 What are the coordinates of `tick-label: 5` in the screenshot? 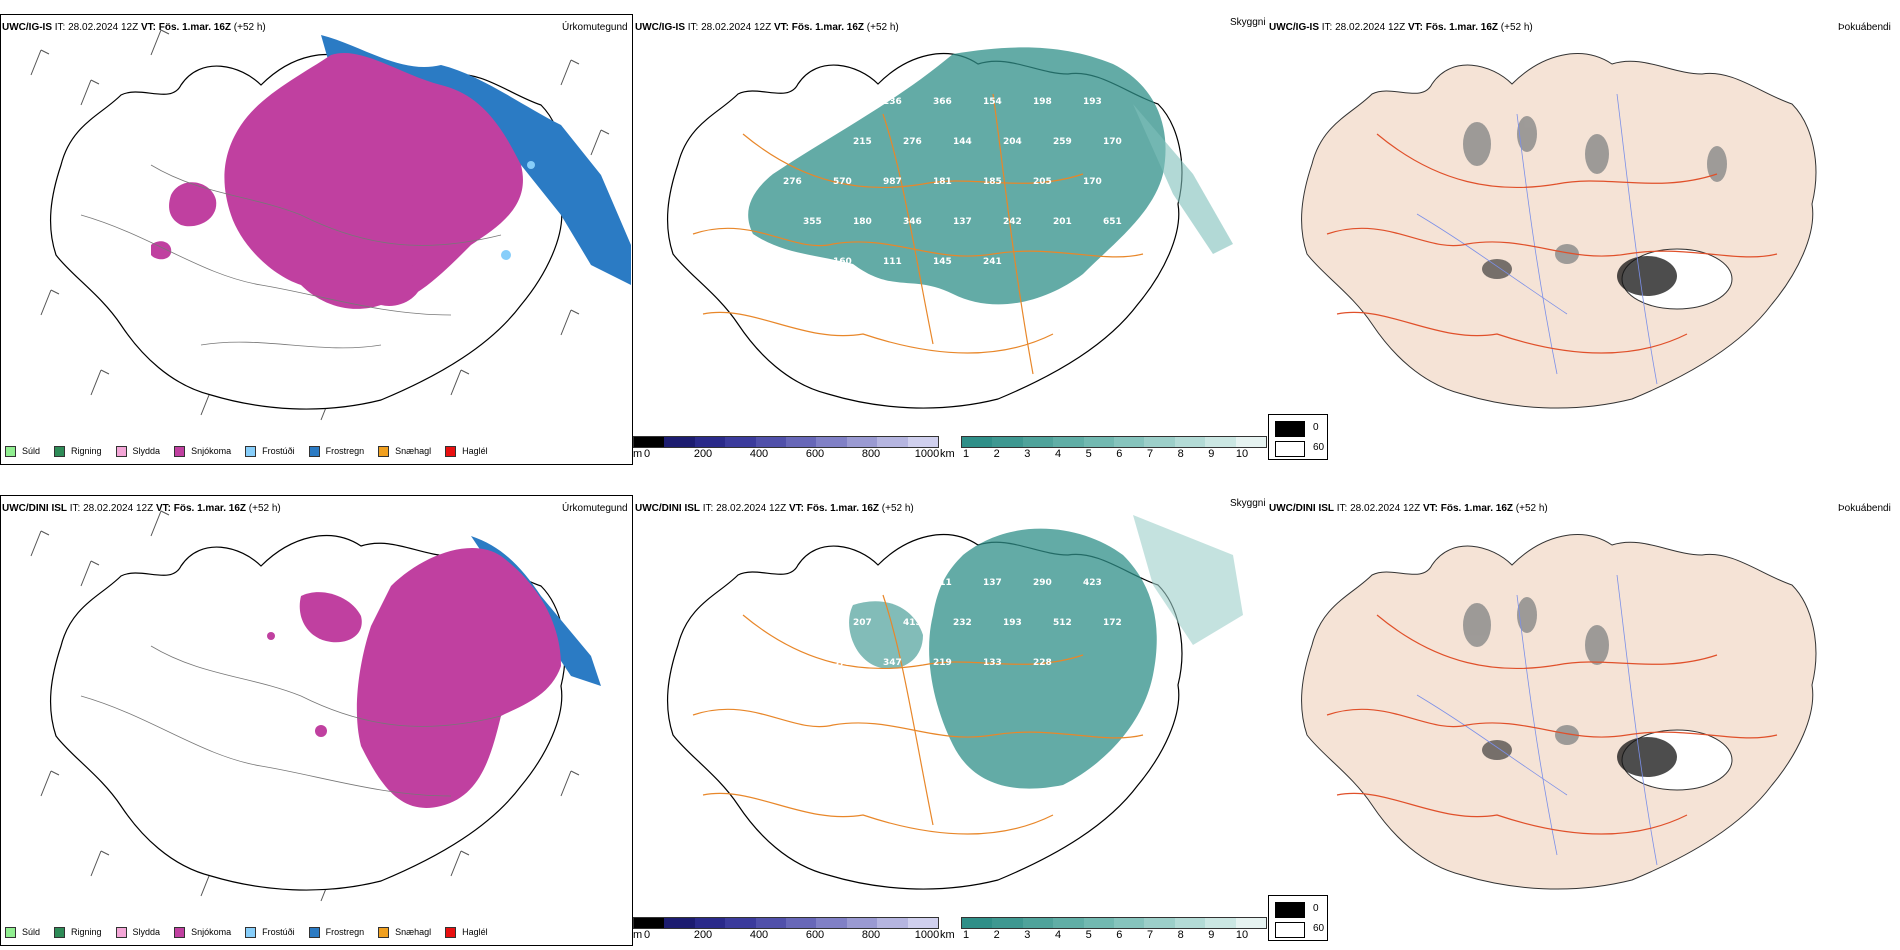 It's located at (1088, 935).